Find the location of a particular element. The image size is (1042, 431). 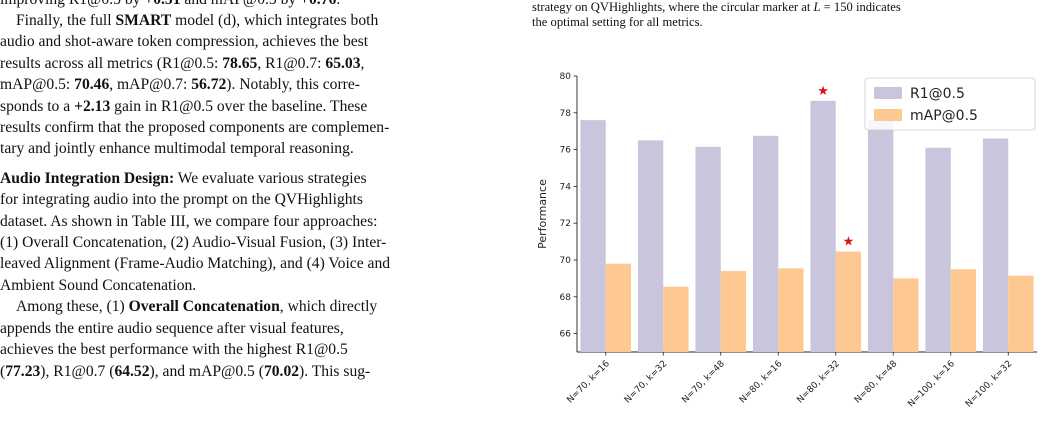

y-axis-label: Performance is located at coordinates (542, 214).